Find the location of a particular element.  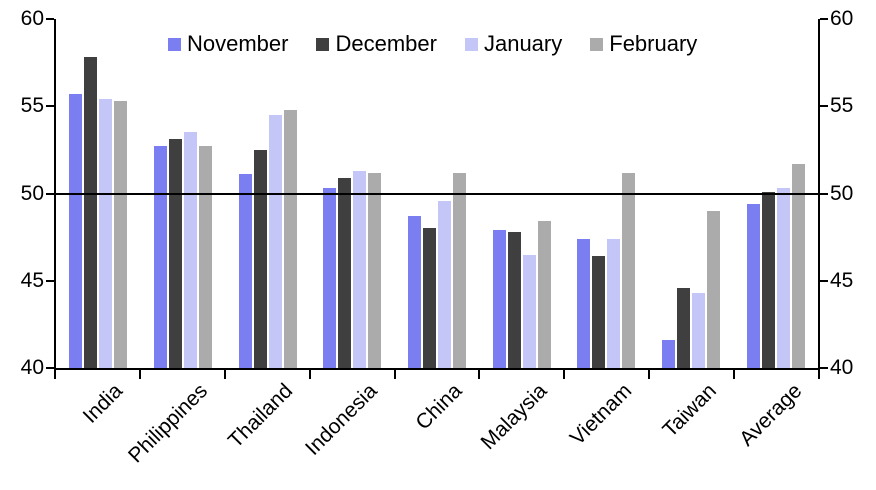

legend: November December January February is located at coordinates (432, 44).